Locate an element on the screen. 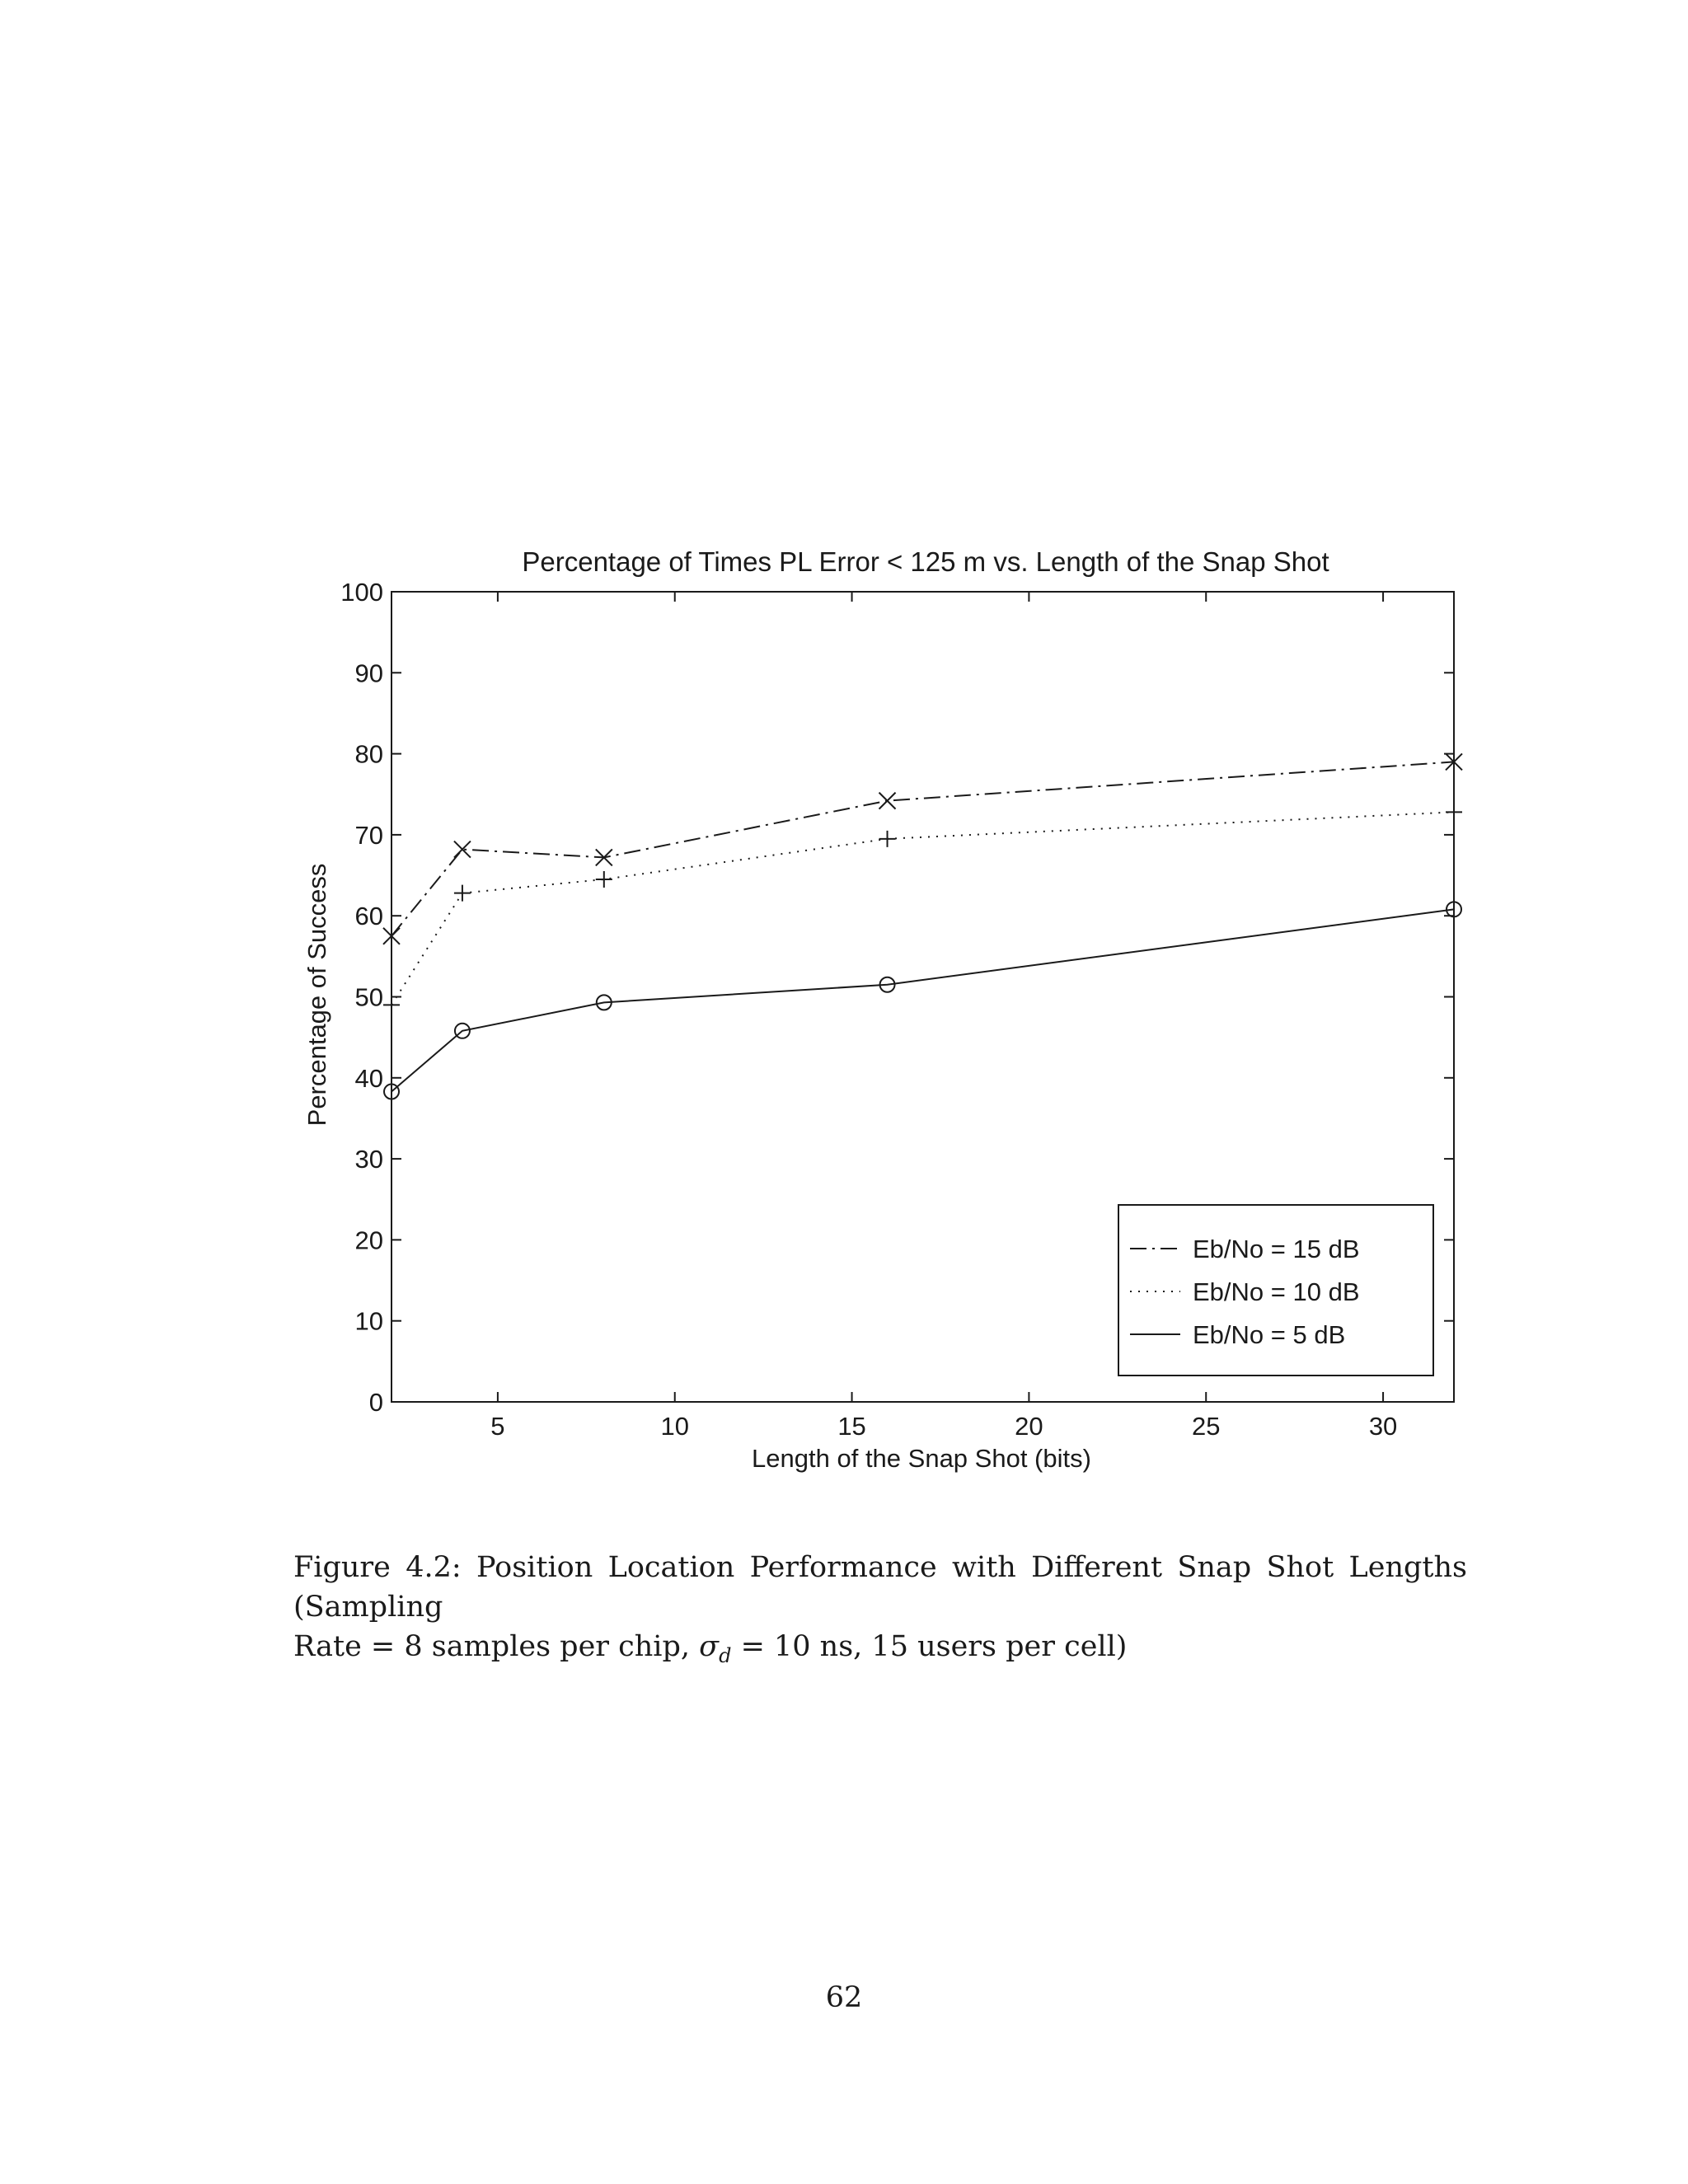 This screenshot has width=1688, height=2184. legend: Eb/No = 15 dB Eb/No = 10 dB Eb/No = 5 dB is located at coordinates (1276, 1290).